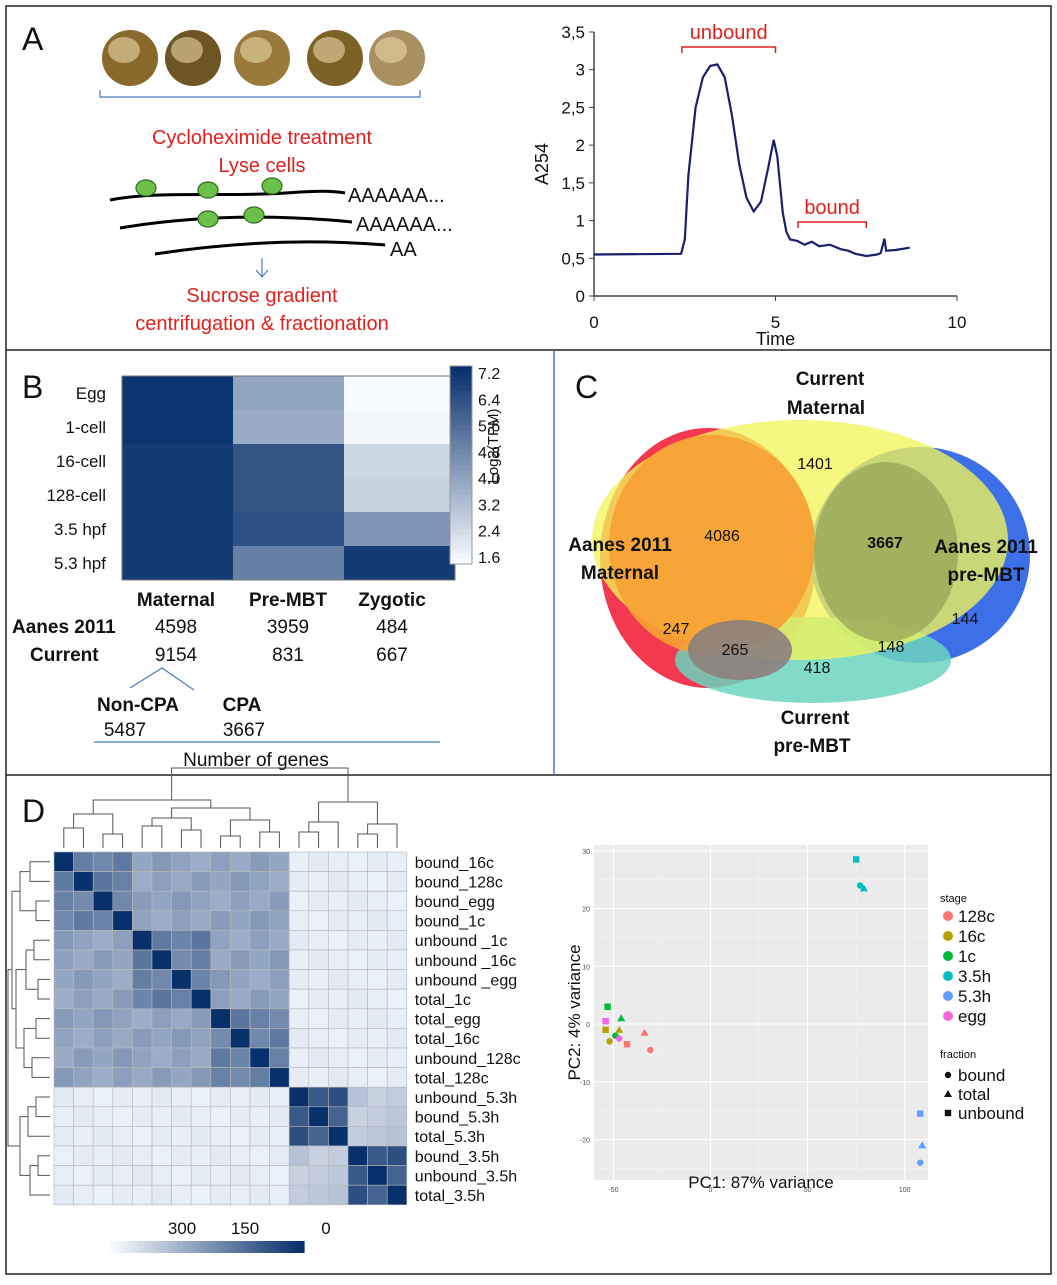  I want to click on a254-y-ticks: 0 0,5 1 1,5 2 2,5 3 3,5, so click(577, 164).